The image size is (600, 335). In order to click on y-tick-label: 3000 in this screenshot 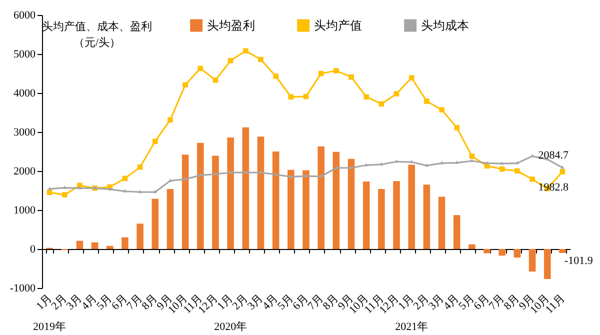, I will do `click(25, 132)`.